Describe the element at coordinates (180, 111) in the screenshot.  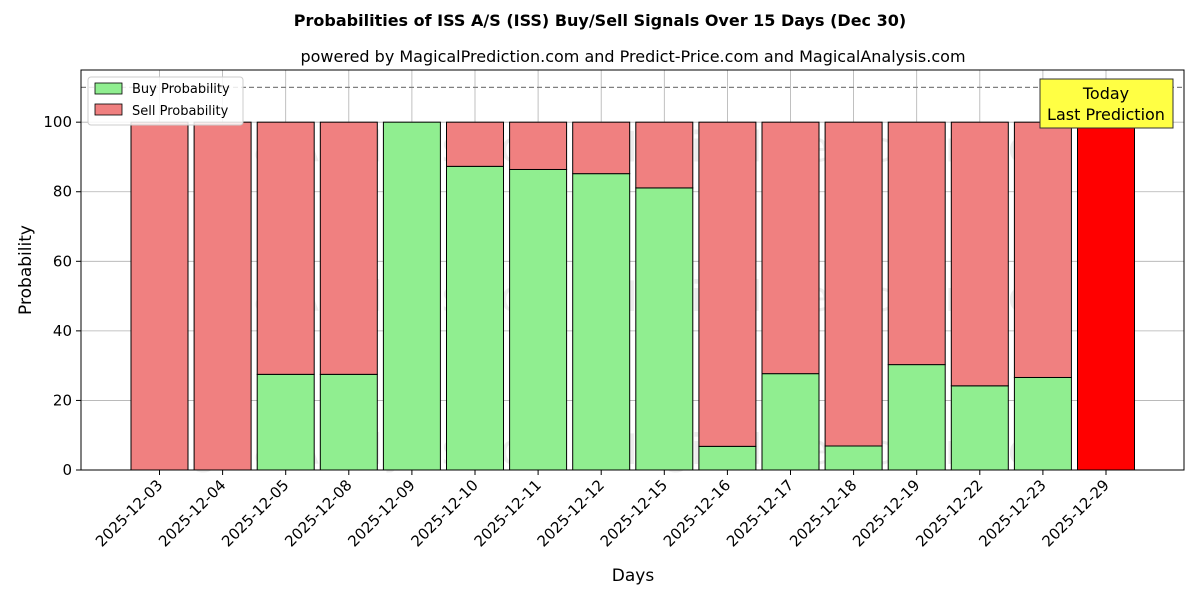
I see `legend-label-sell: Sell Probability` at that location.